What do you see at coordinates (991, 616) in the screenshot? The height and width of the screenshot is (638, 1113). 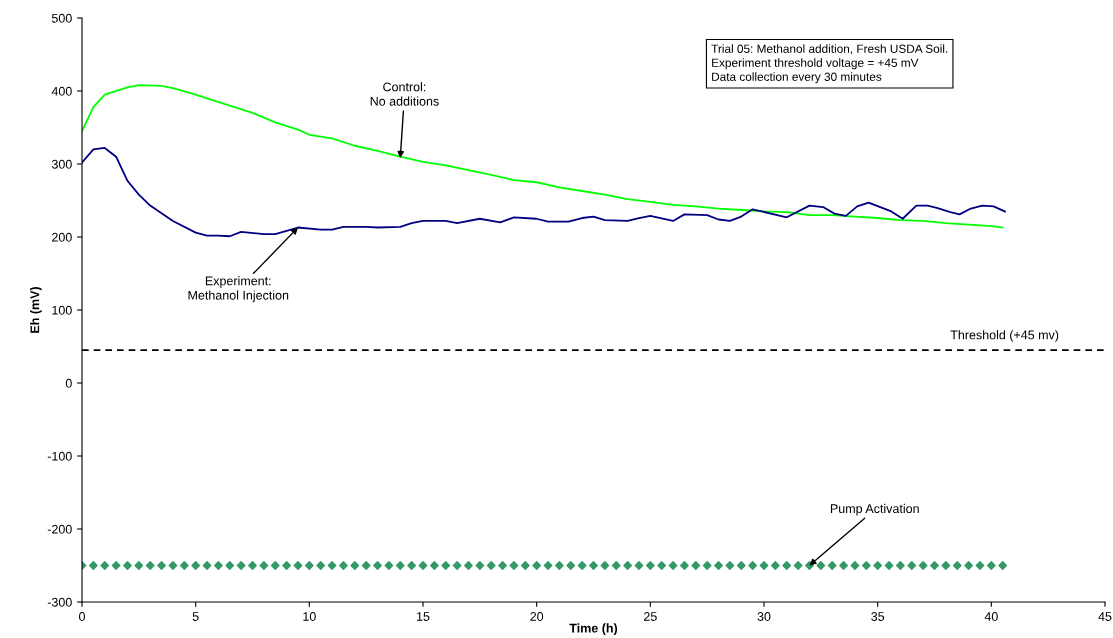 I see `x-tick-label: 40` at bounding box center [991, 616].